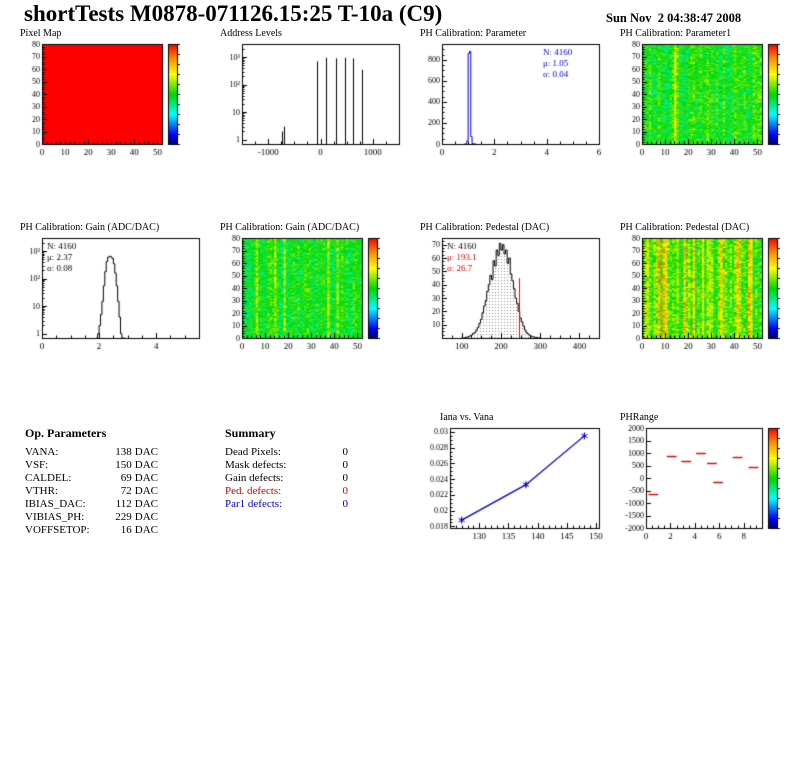 Image resolution: width=796 pixels, height=772 pixels. Describe the element at coordinates (91, 517) in the screenshot. I see `text-row: VIBIAS_PH: 229 DAC` at that location.